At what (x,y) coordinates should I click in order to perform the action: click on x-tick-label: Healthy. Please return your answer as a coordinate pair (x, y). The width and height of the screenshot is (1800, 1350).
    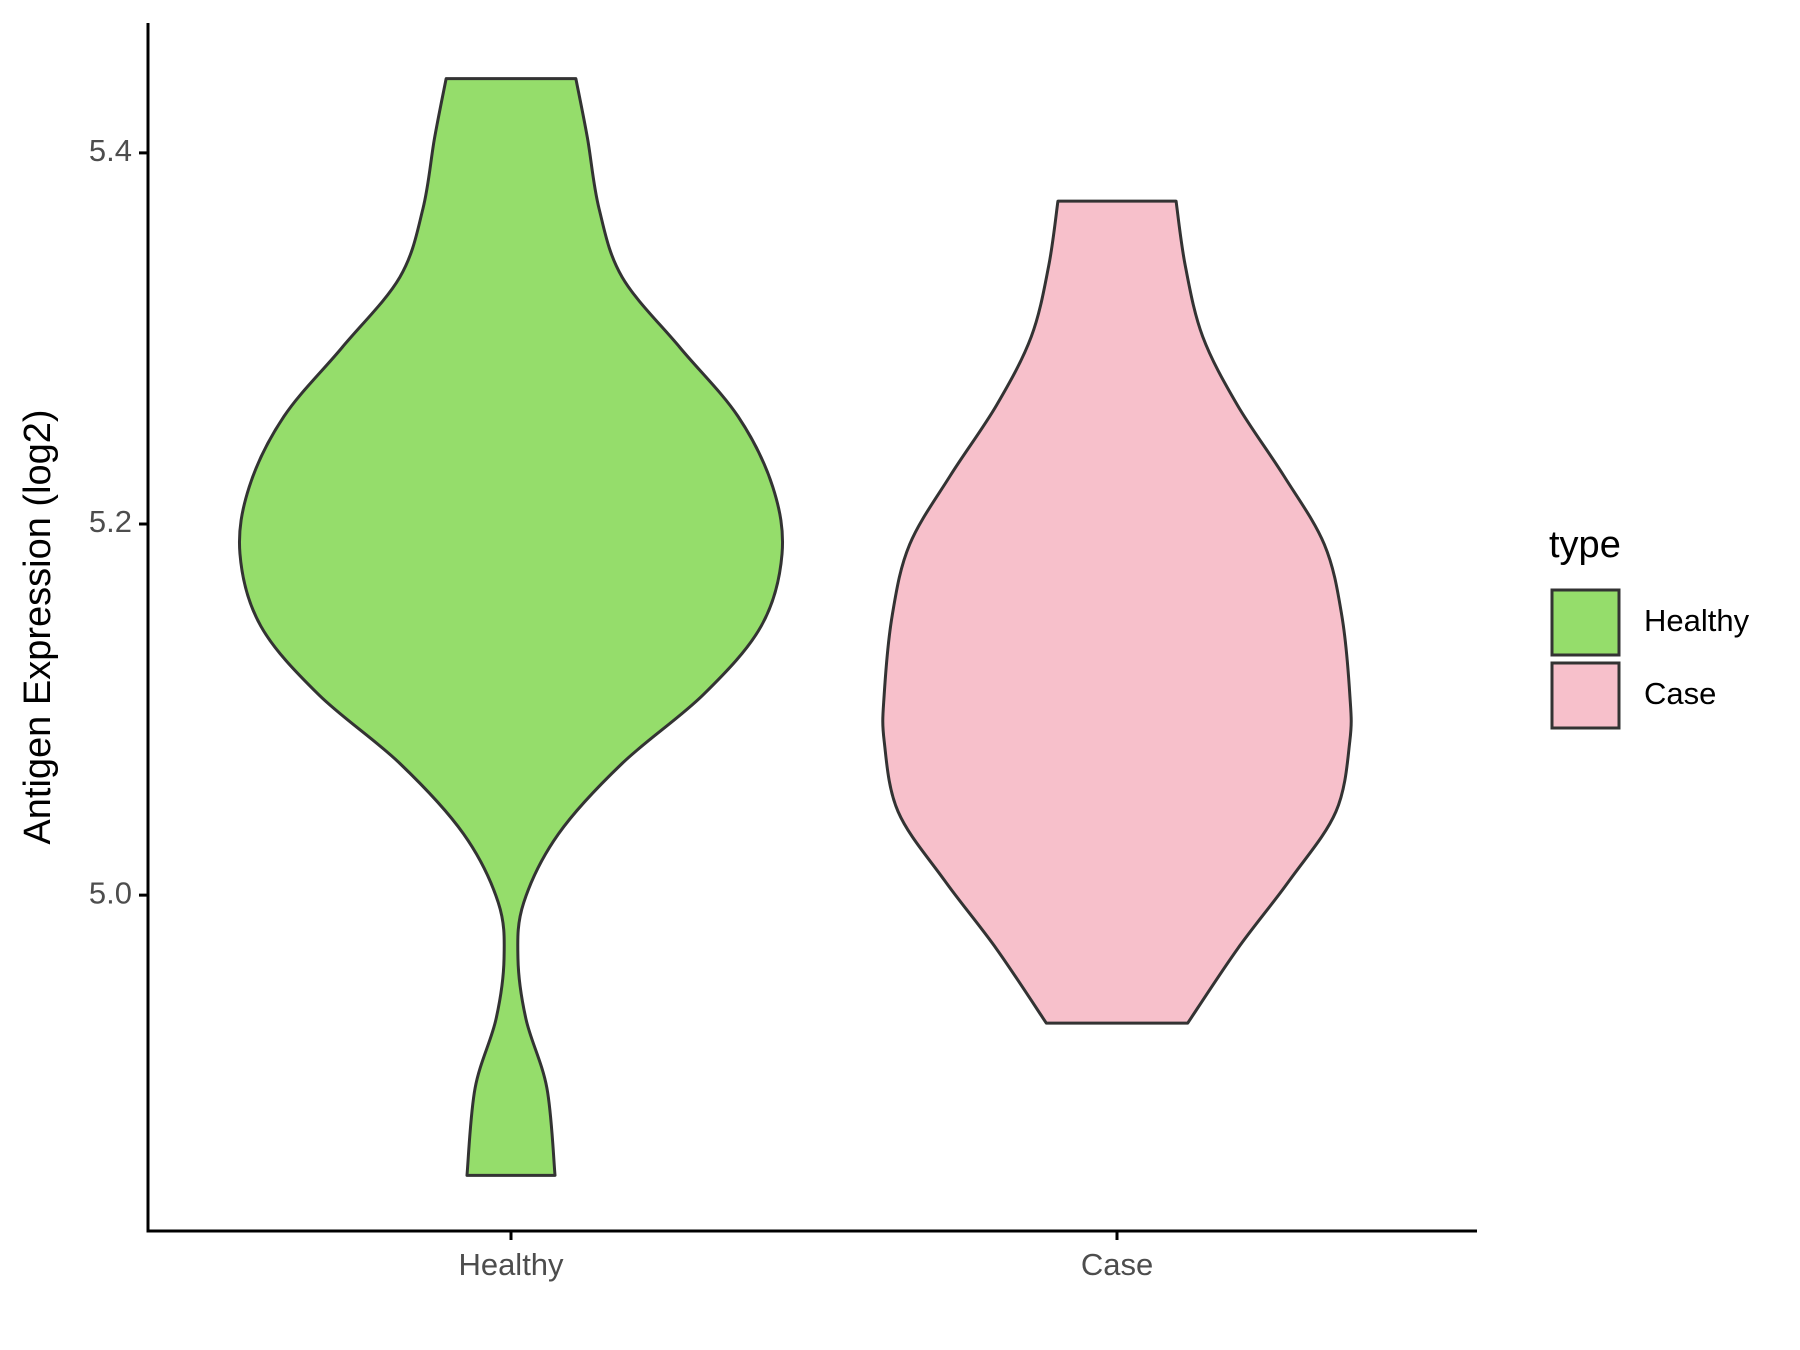
    Looking at the image, I should click on (511, 1264).